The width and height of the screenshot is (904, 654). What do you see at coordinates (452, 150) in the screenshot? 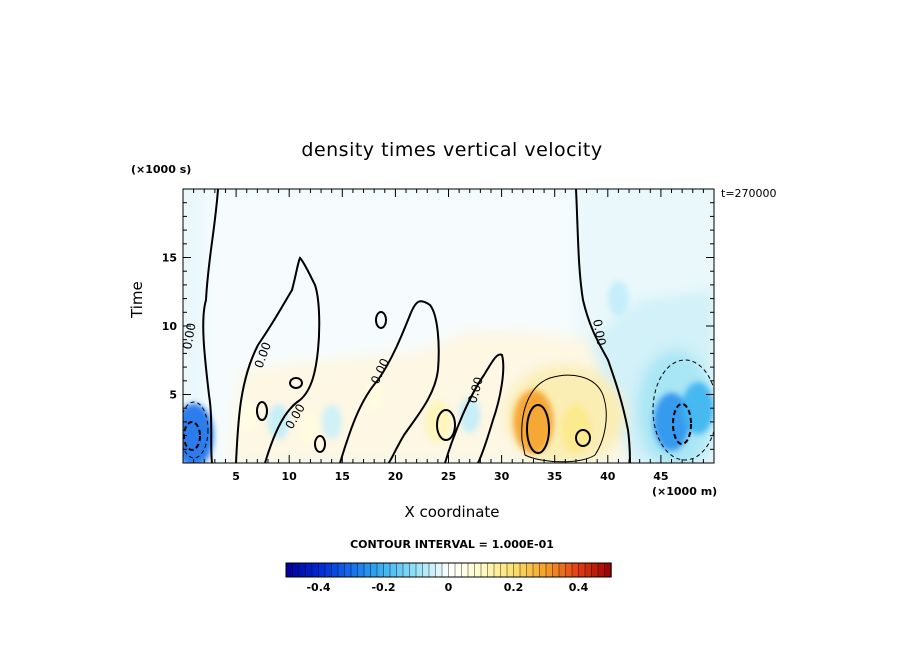
I see `chart-title: density times vertical velocity` at bounding box center [452, 150].